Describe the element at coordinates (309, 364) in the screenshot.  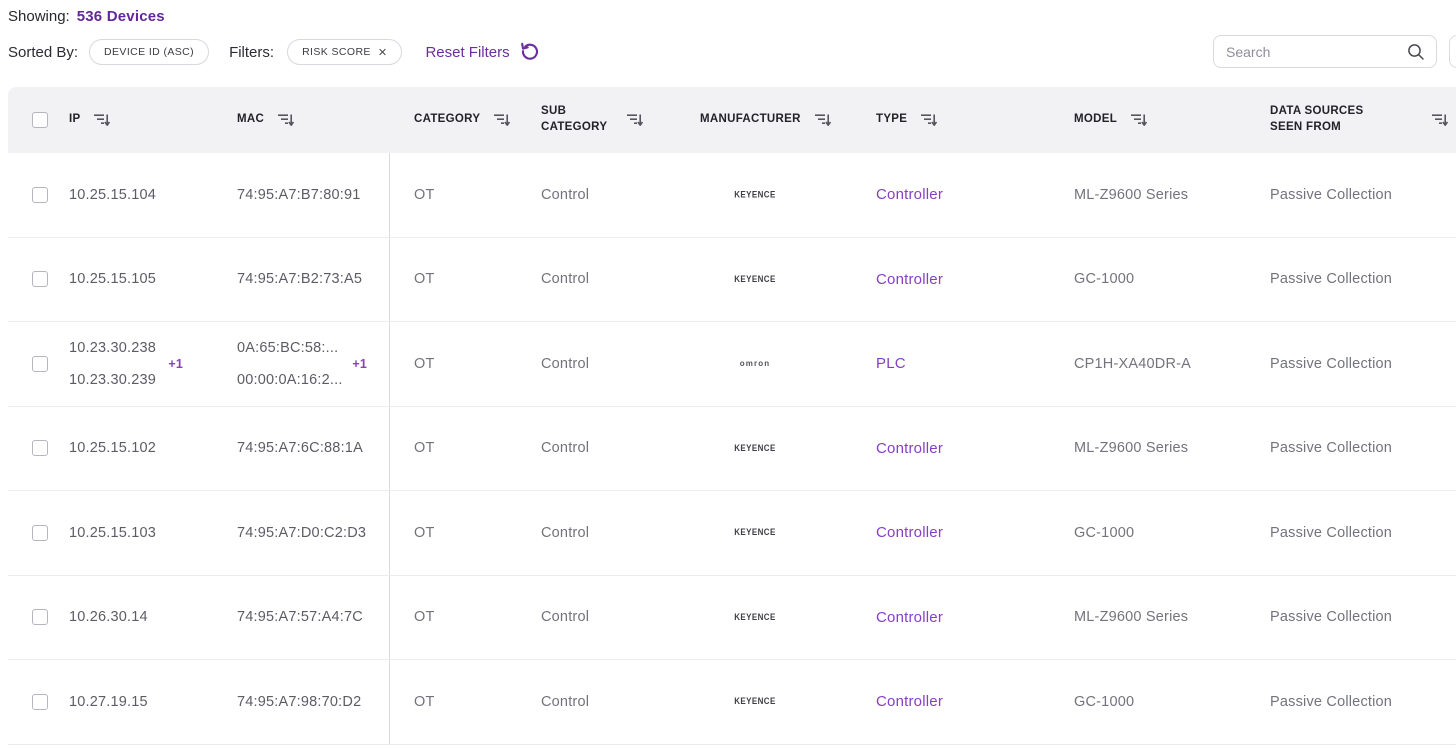
I see `mac-cell: 0A:65:BC:58:... 00:00:0A:16:2... +1` at that location.